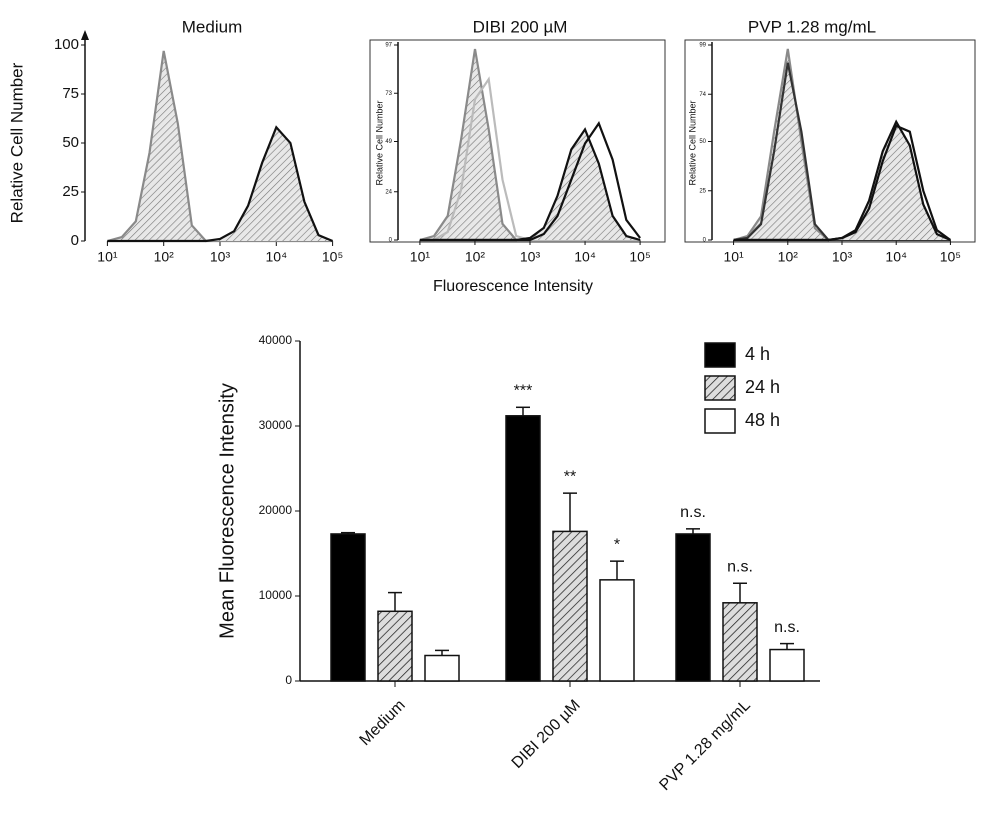 This screenshot has height=826, width=985. Describe the element at coordinates (523, 391) in the screenshot. I see `significance-label: ***` at that location.